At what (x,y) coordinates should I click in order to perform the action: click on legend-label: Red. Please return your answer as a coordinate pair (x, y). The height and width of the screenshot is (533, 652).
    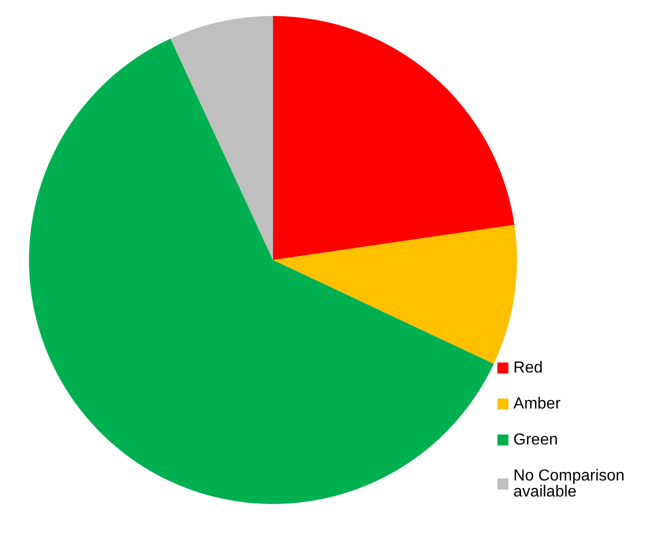
    Looking at the image, I should click on (528, 368).